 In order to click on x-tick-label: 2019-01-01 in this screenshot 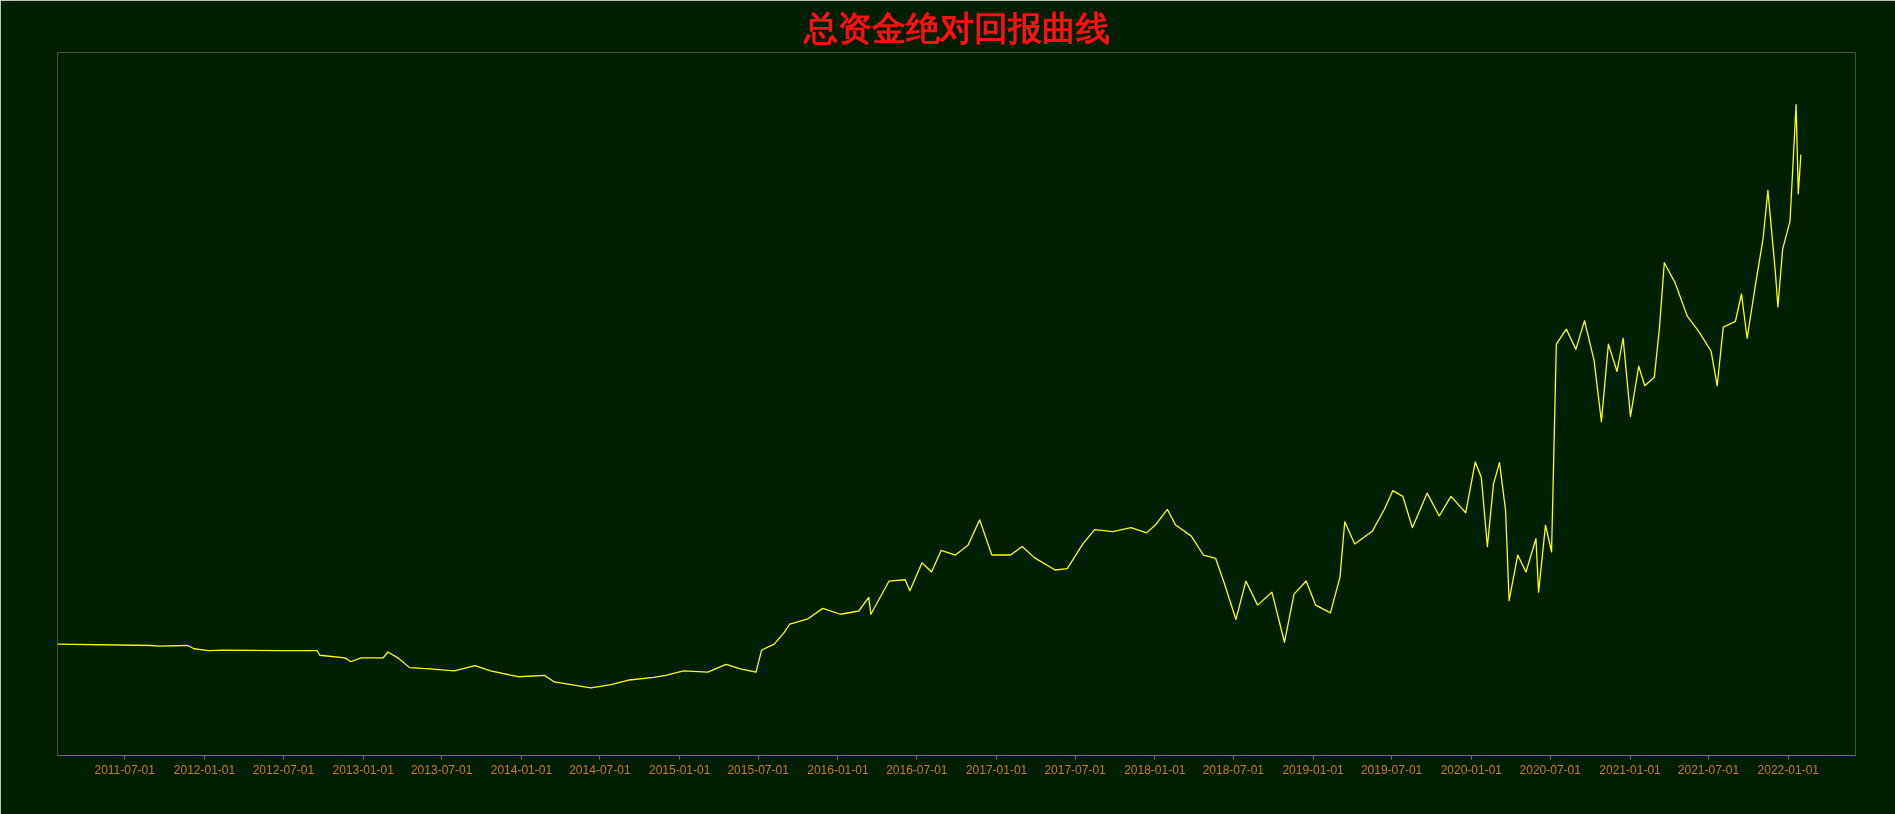, I will do `click(1313, 769)`.